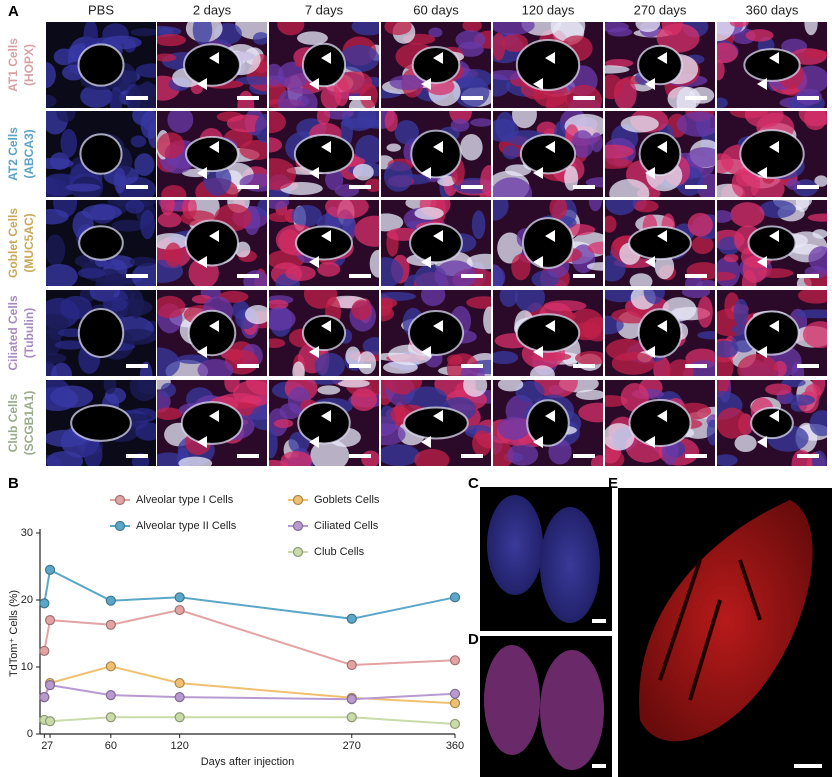 This screenshot has height=777, width=832. I want to click on column-header: PBS, so click(101, 9).